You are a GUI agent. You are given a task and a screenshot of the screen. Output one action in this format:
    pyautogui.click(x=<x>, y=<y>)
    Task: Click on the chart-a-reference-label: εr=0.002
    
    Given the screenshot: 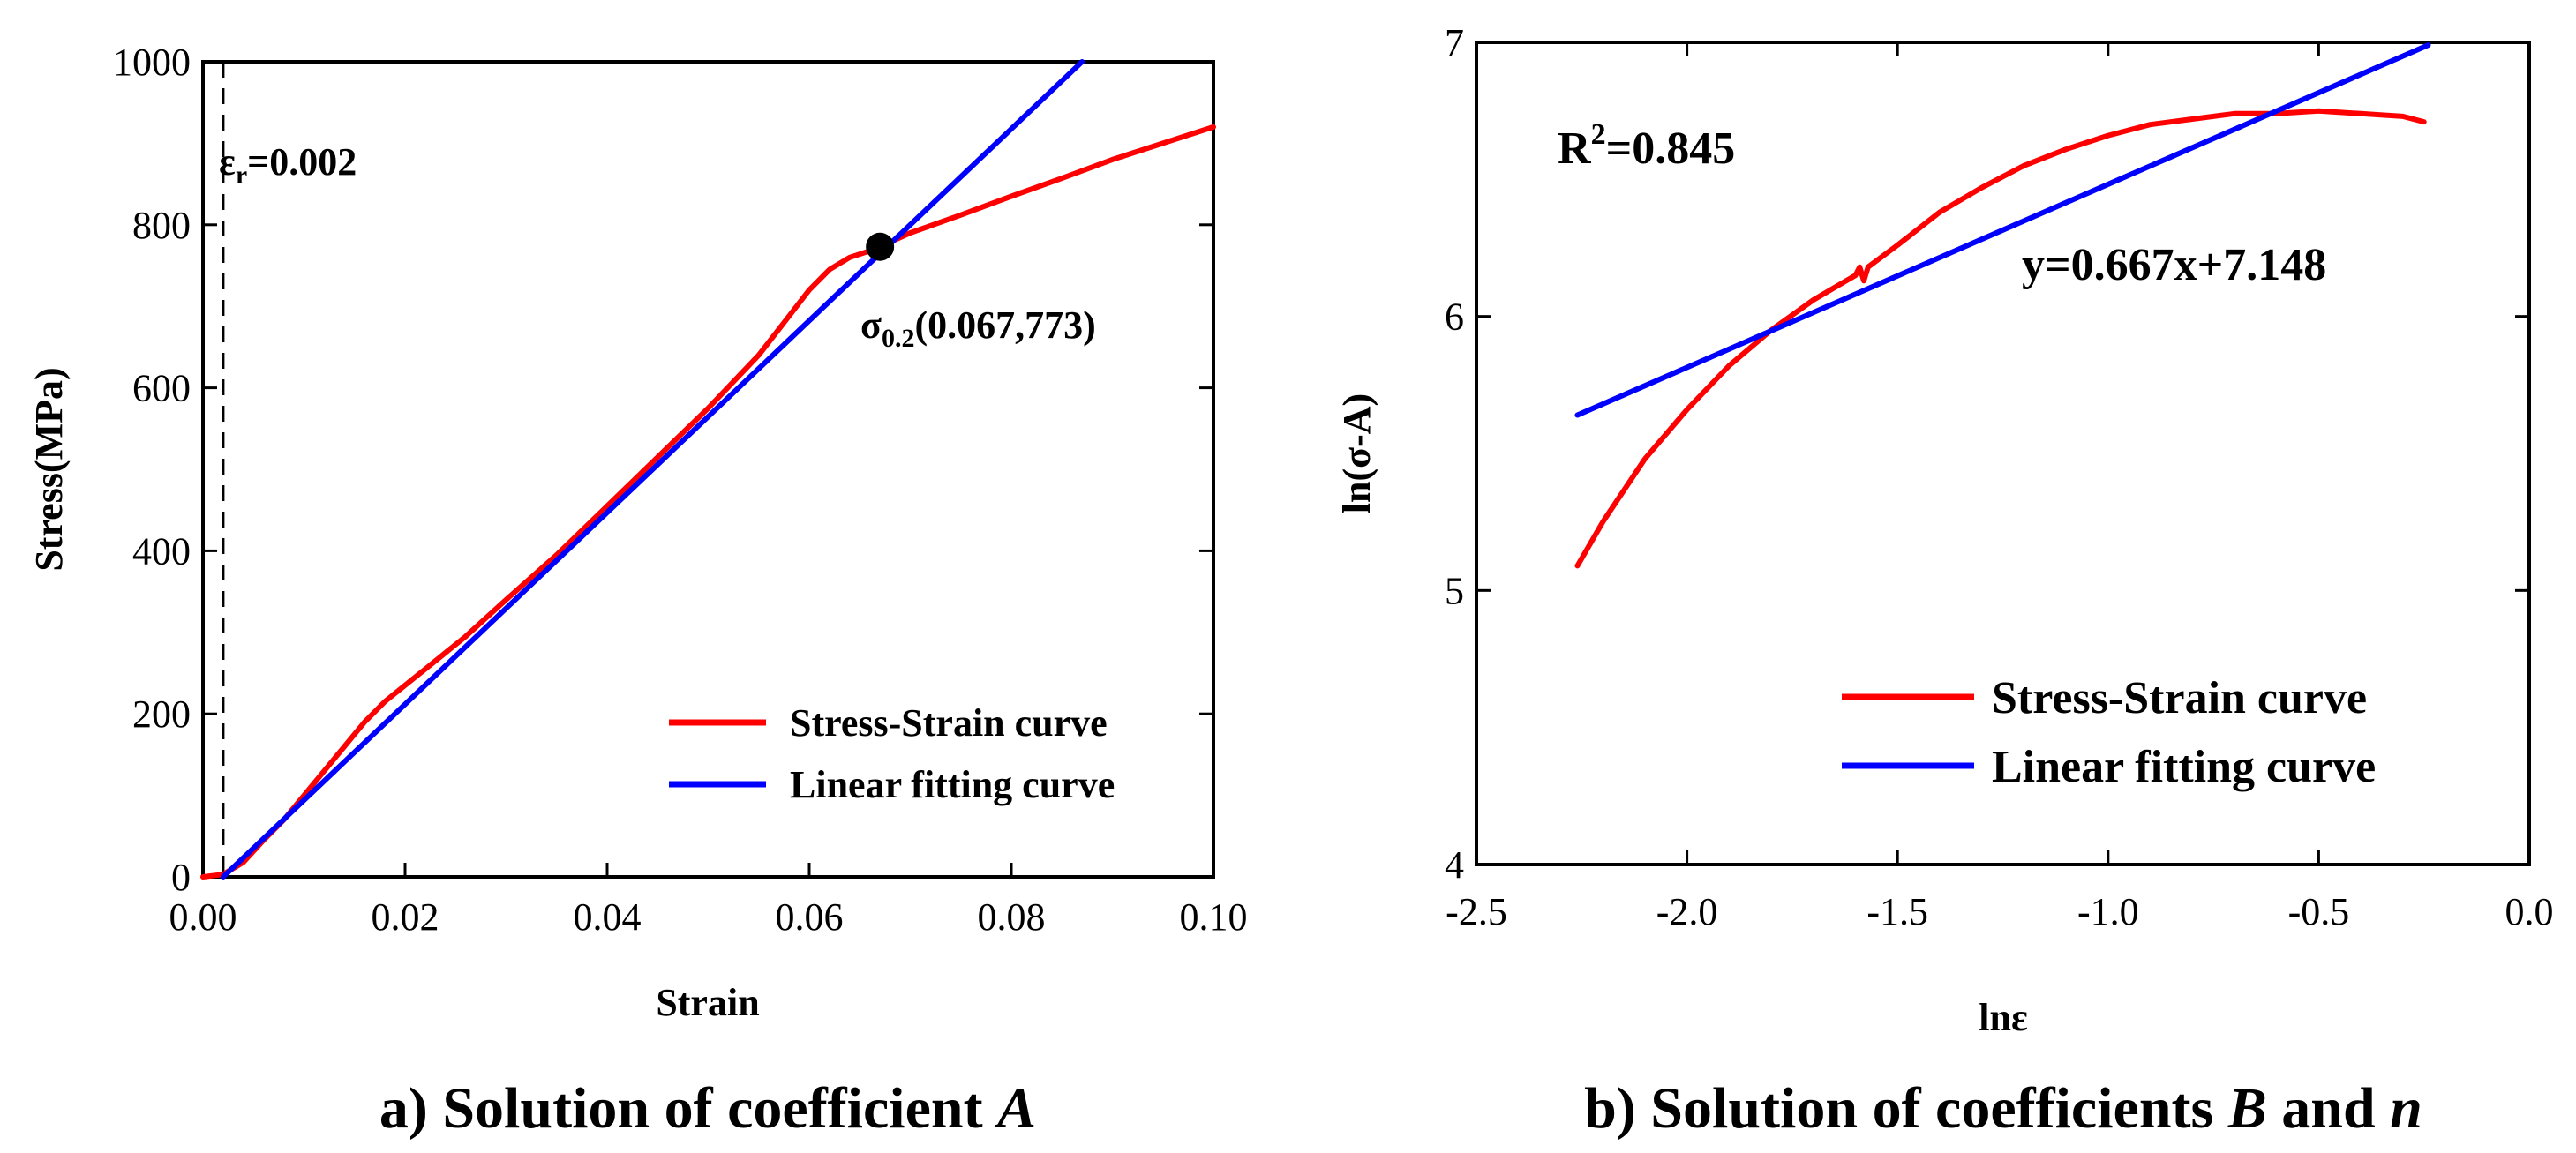 What is the action you would take?
    pyautogui.click(x=288, y=165)
    